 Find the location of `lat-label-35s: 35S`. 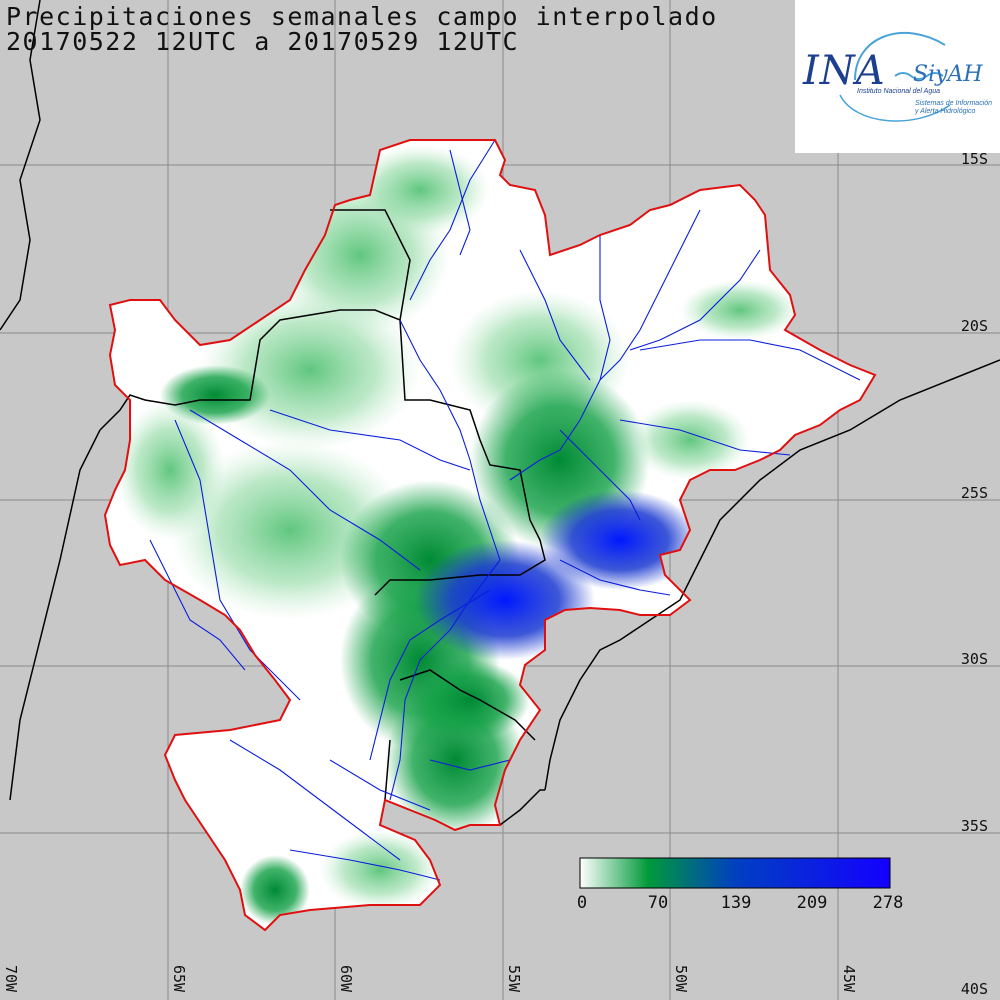

lat-label-35s: 35S is located at coordinates (974, 826).